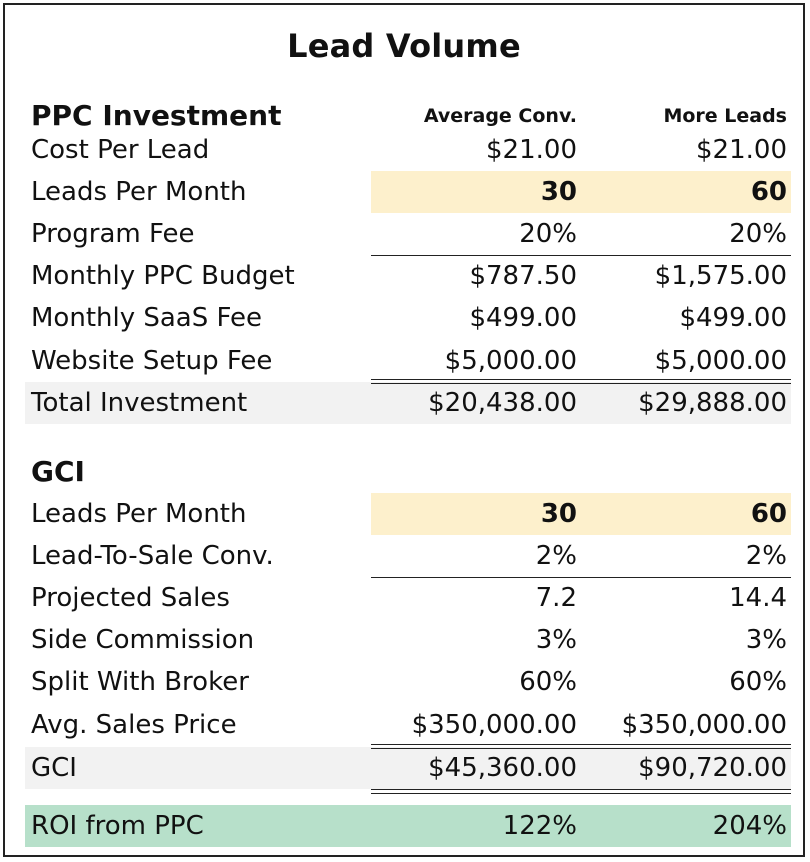  Describe the element at coordinates (749, 826) in the screenshot. I see `roi-more-leads: 204%` at that location.